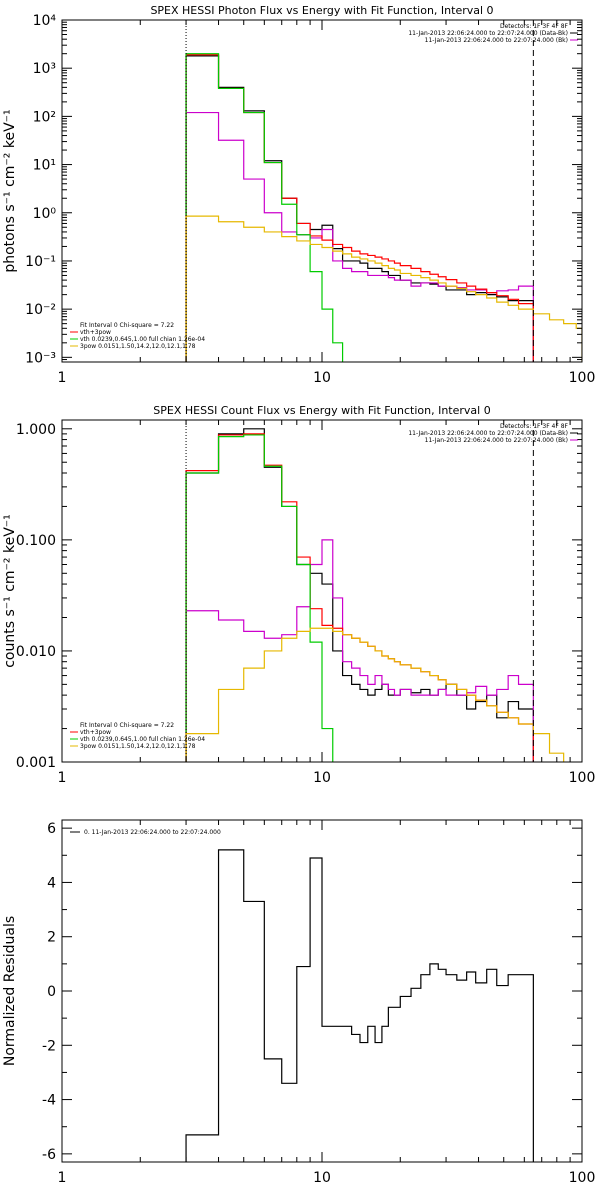  I want to click on y-tick-label: 0.001, so click(36, 763).